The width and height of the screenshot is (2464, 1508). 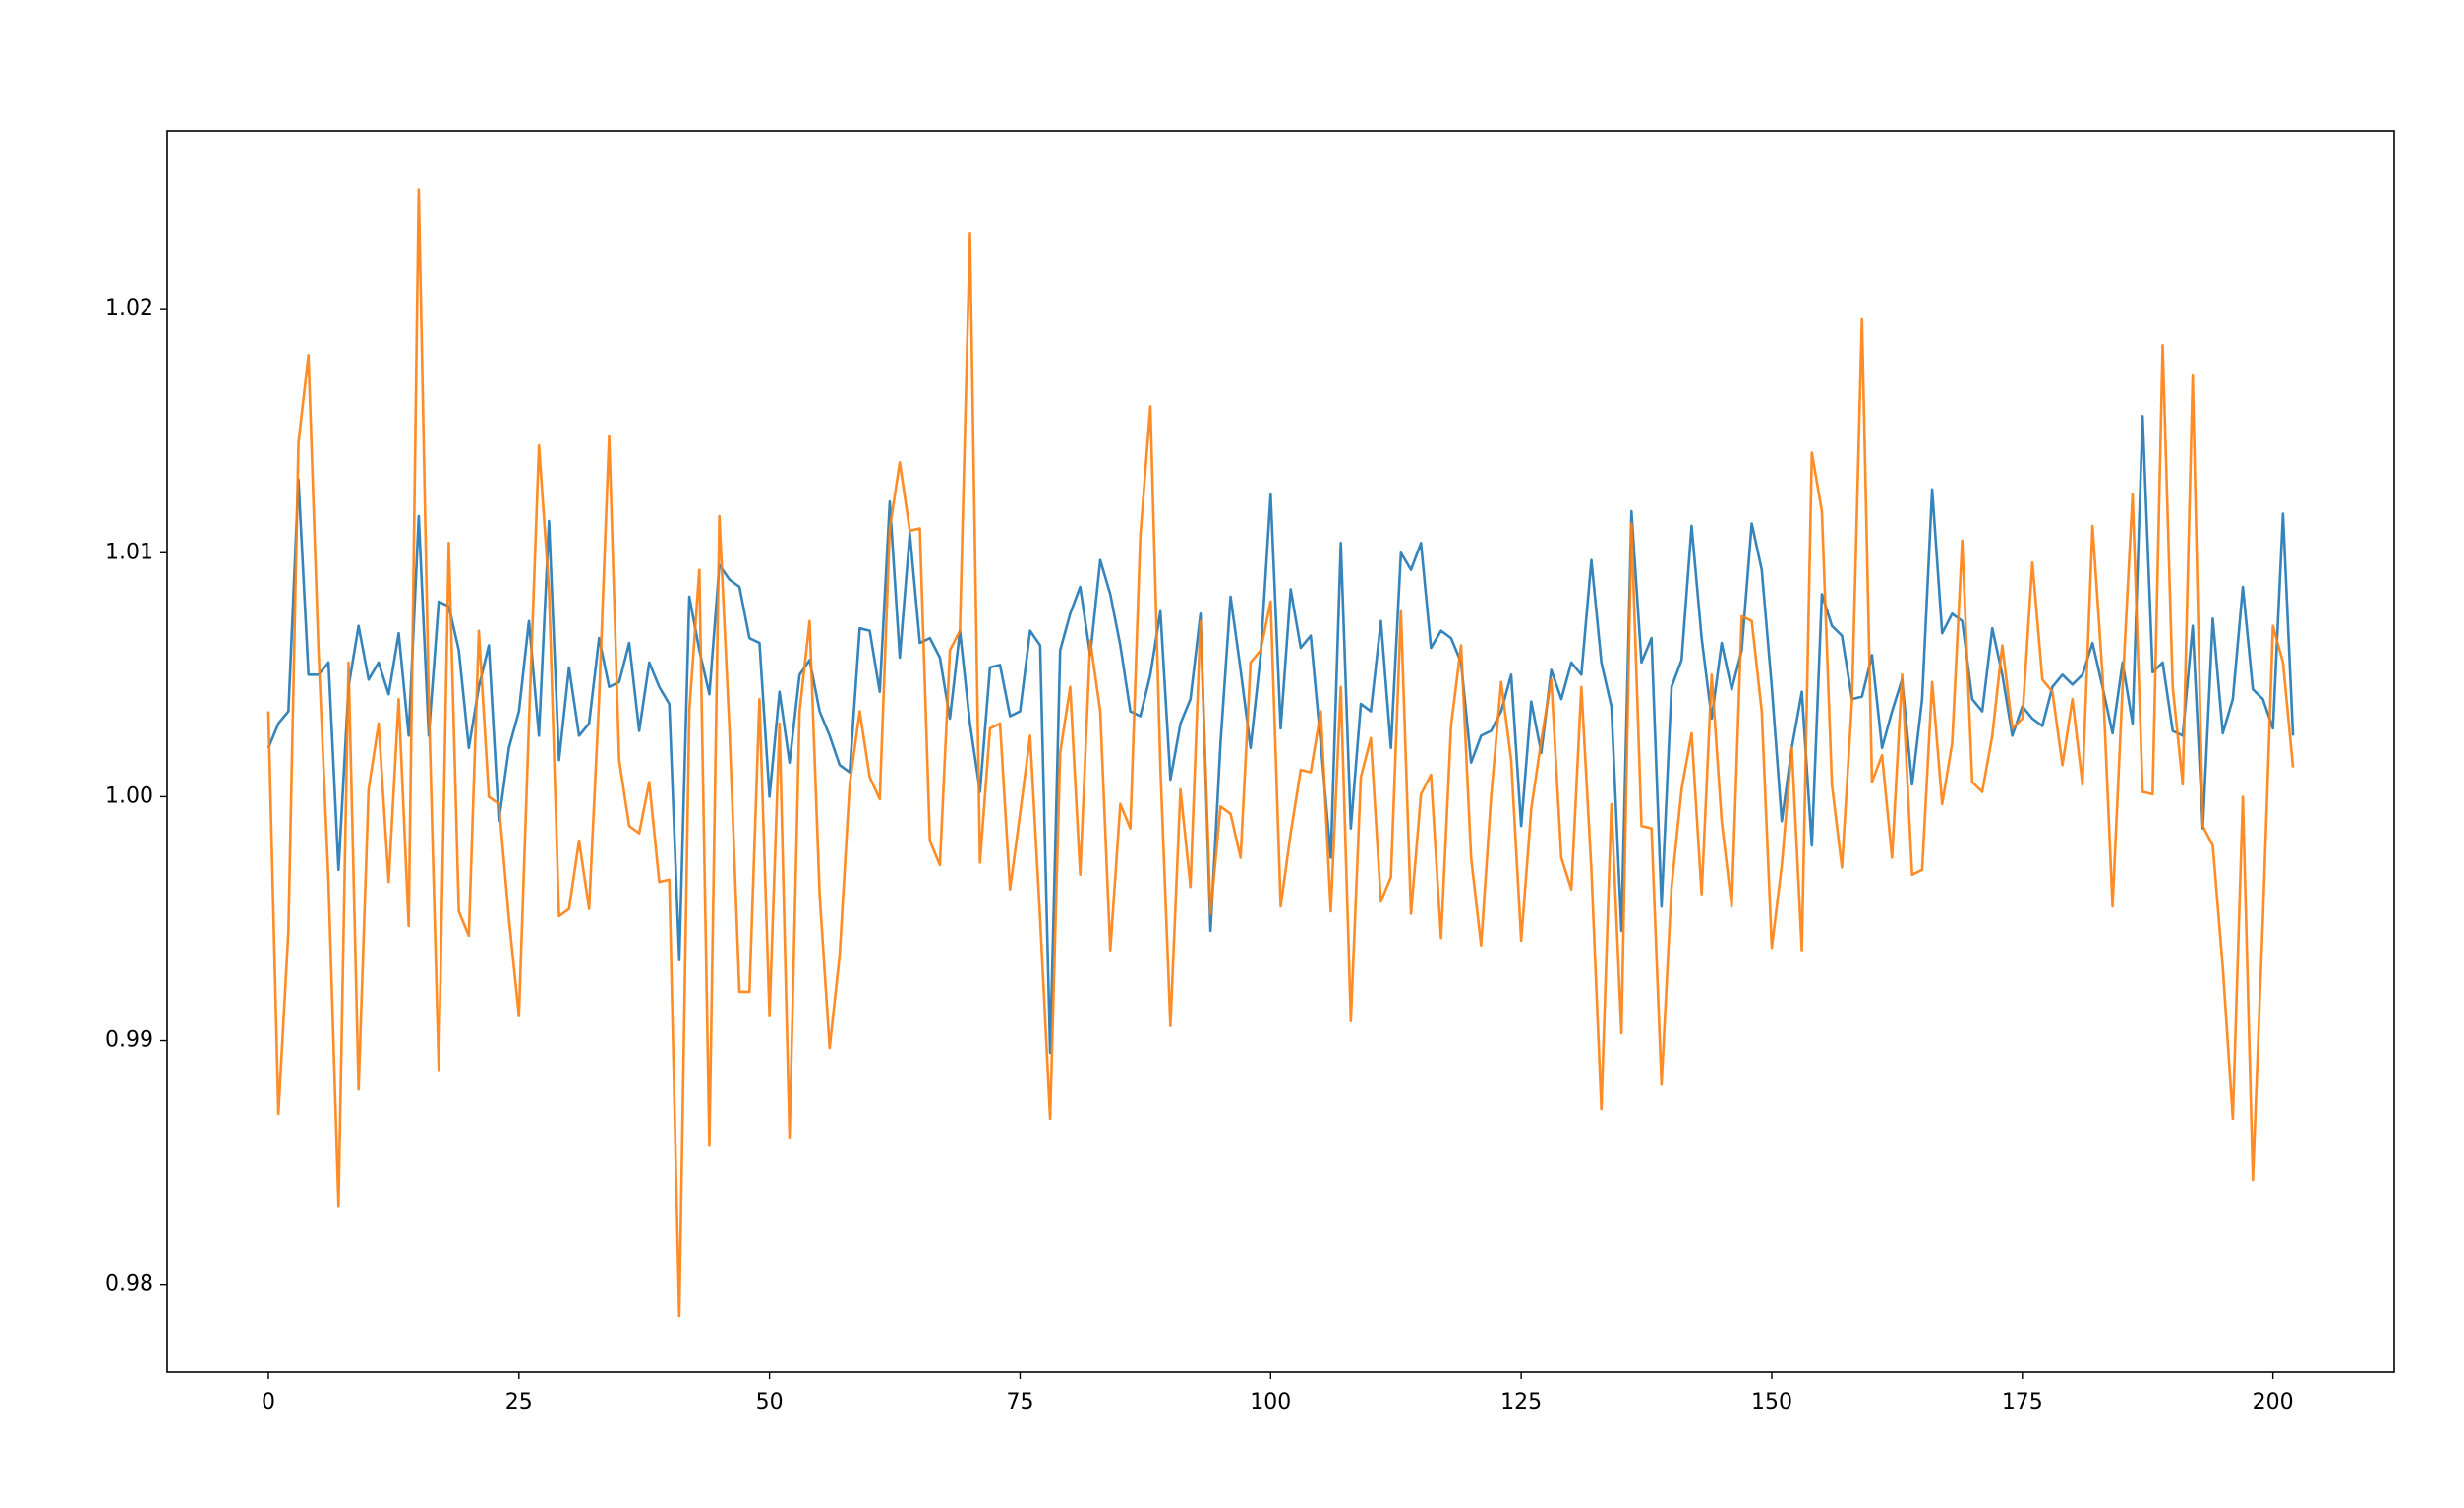 I want to click on x-tick-label: 50, so click(x=770, y=1402).